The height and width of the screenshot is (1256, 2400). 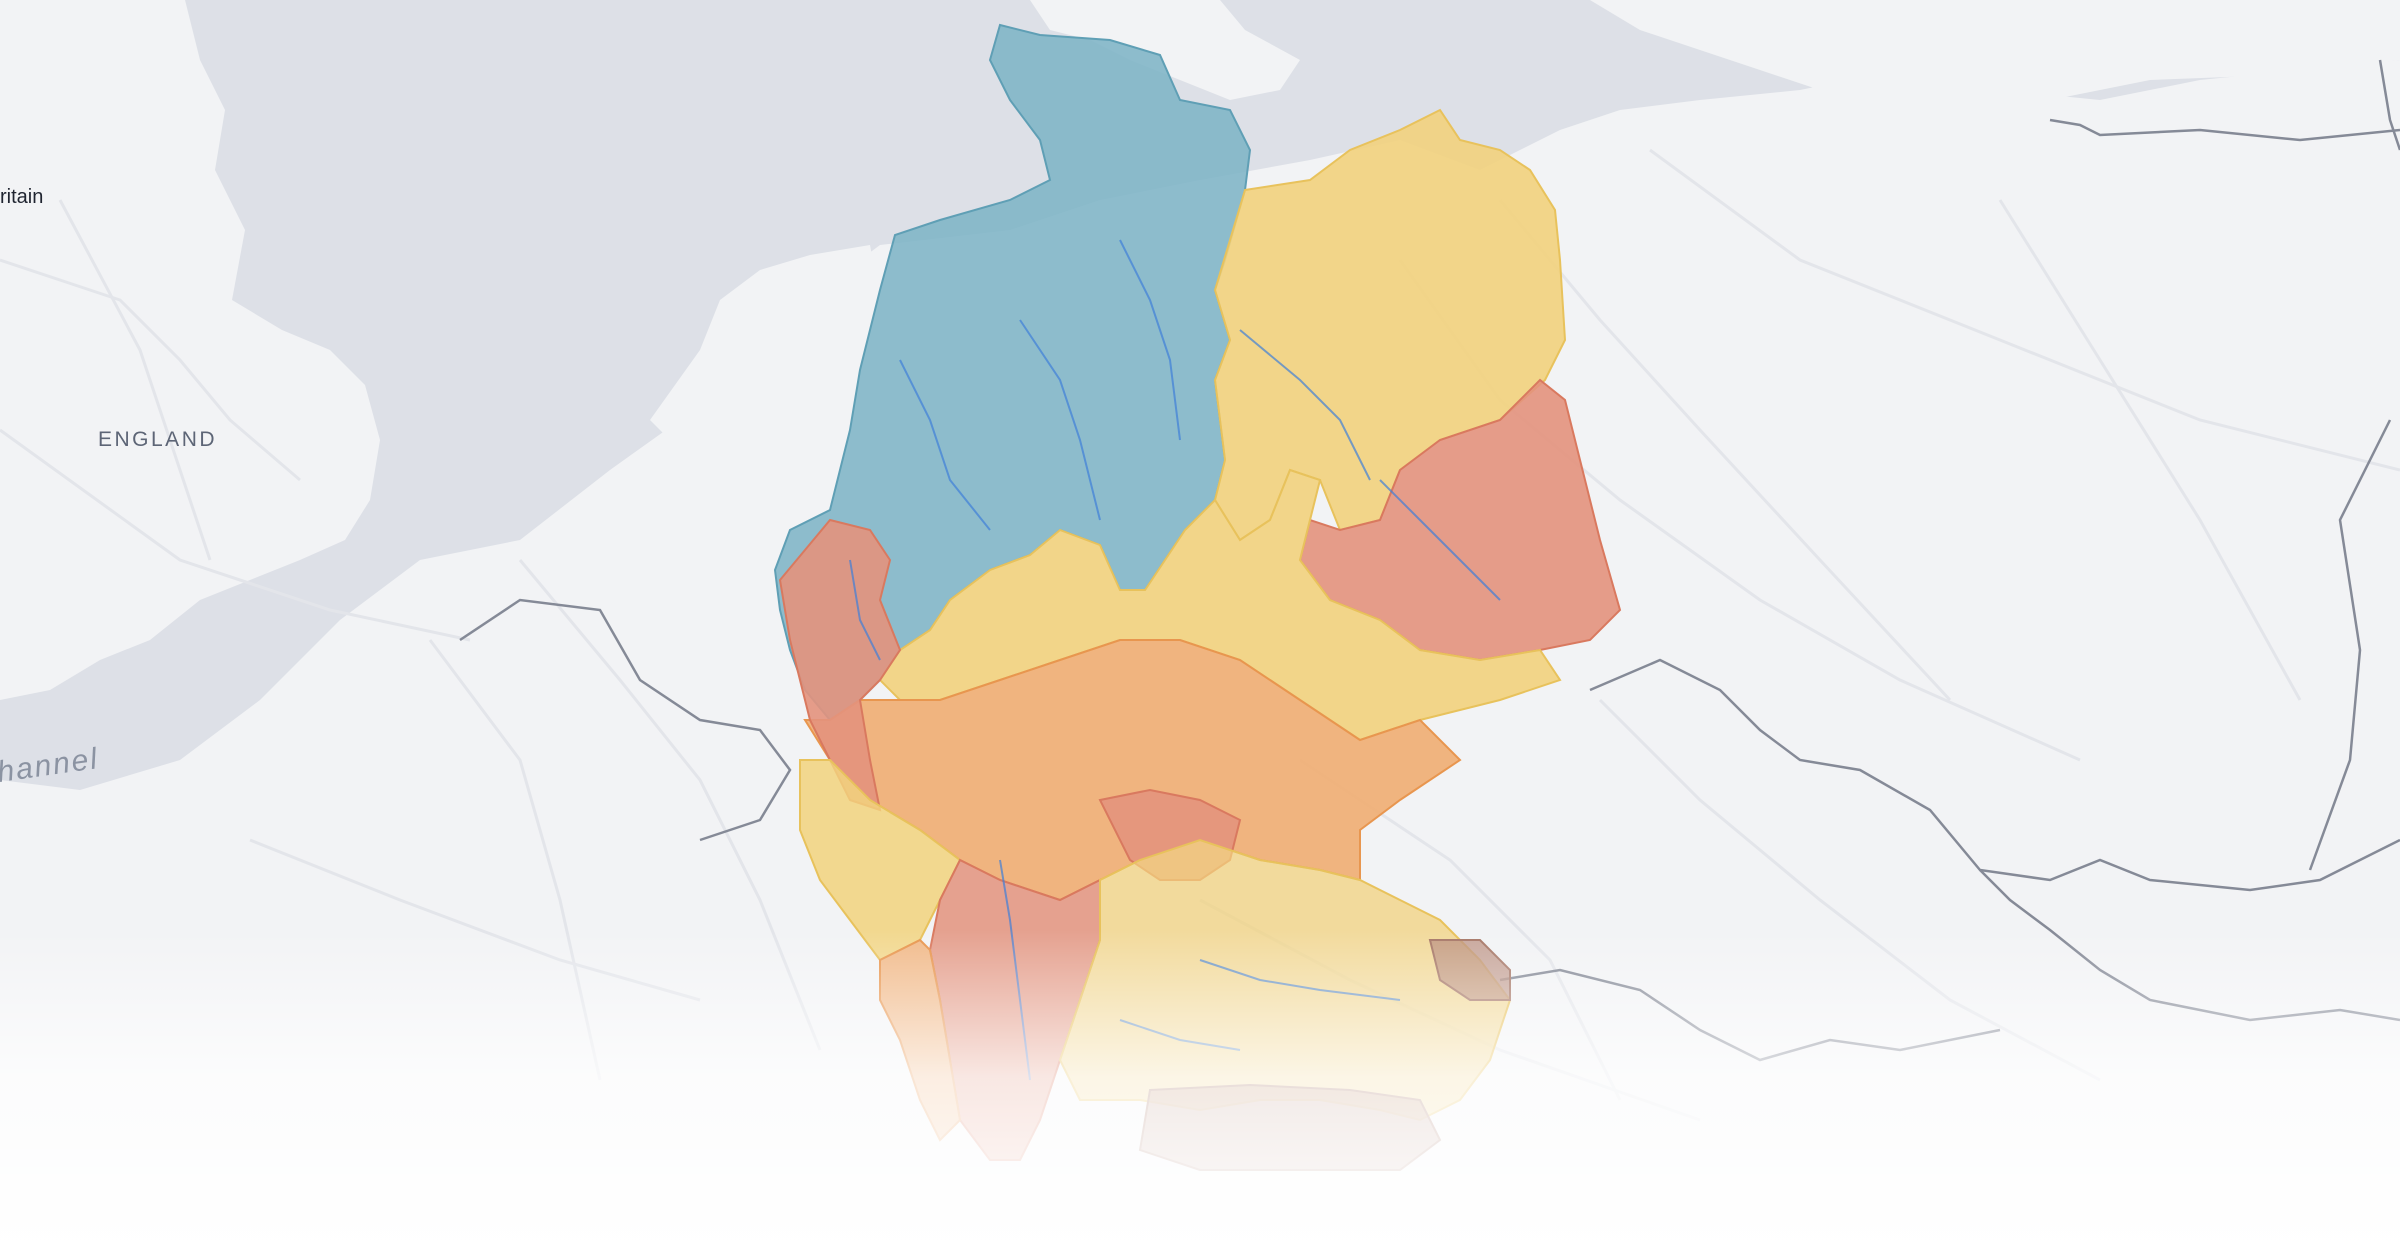 I want to click on region-yellow-southwest, so click(x=880, y=860).